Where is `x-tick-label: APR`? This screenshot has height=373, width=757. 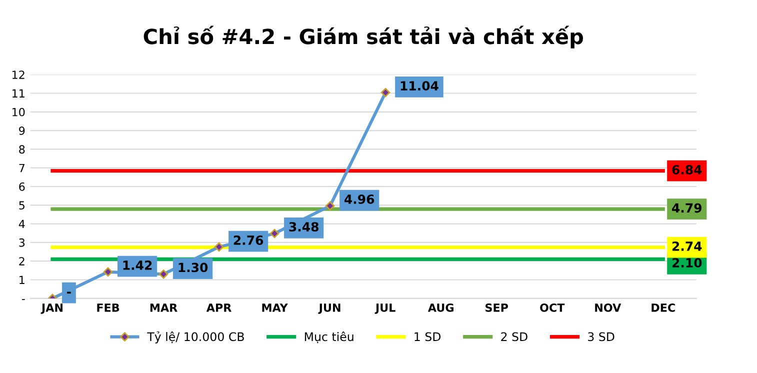
x-tick-label: APR is located at coordinates (219, 308).